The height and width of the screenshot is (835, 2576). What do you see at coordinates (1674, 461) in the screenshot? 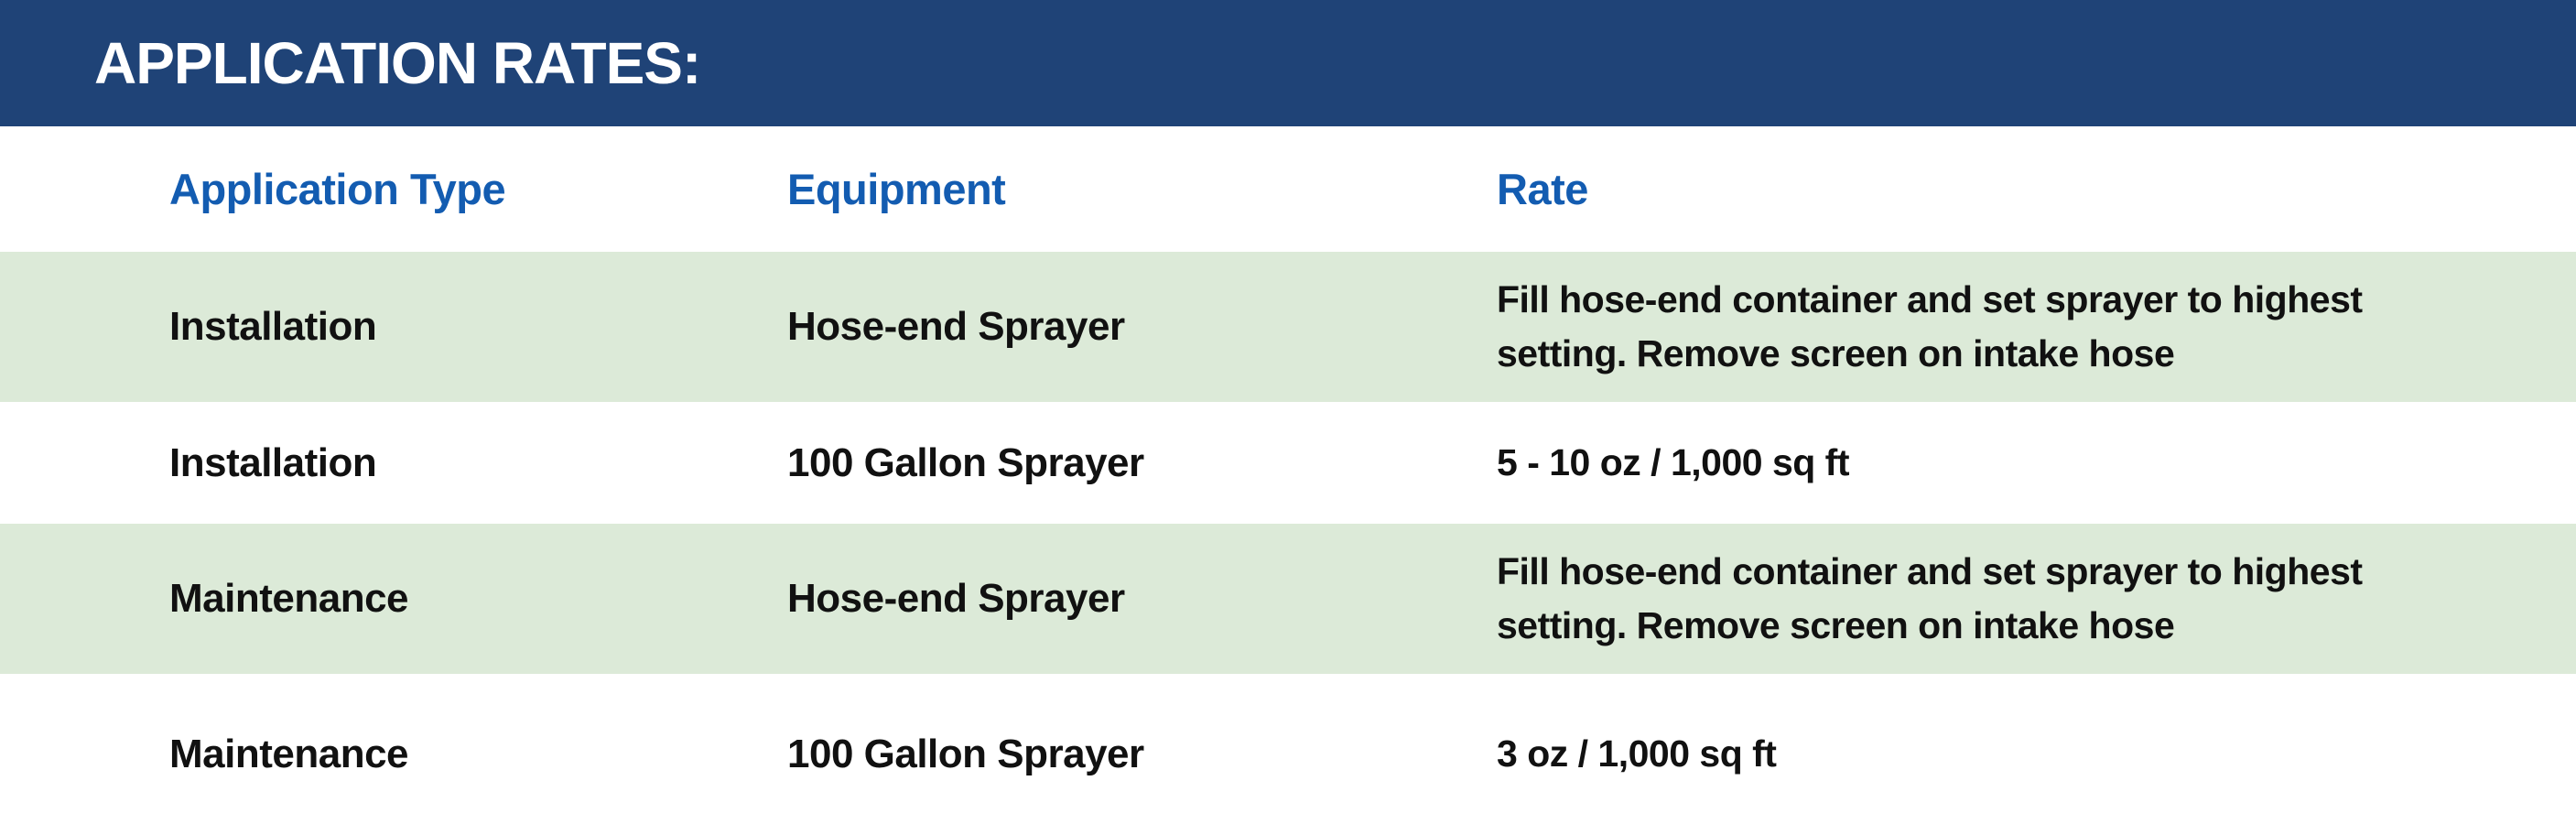
I see `cell-rate: 5 - 10 oz / 1,000 sq ft` at bounding box center [1674, 461].